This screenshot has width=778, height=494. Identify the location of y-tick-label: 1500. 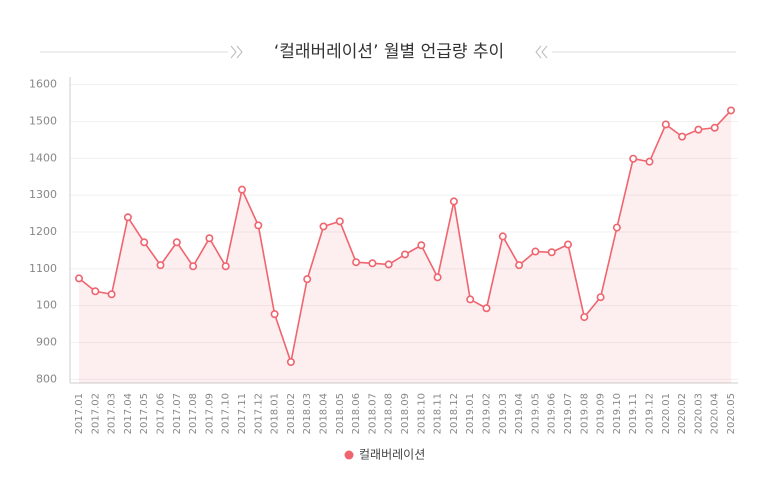
(43, 121).